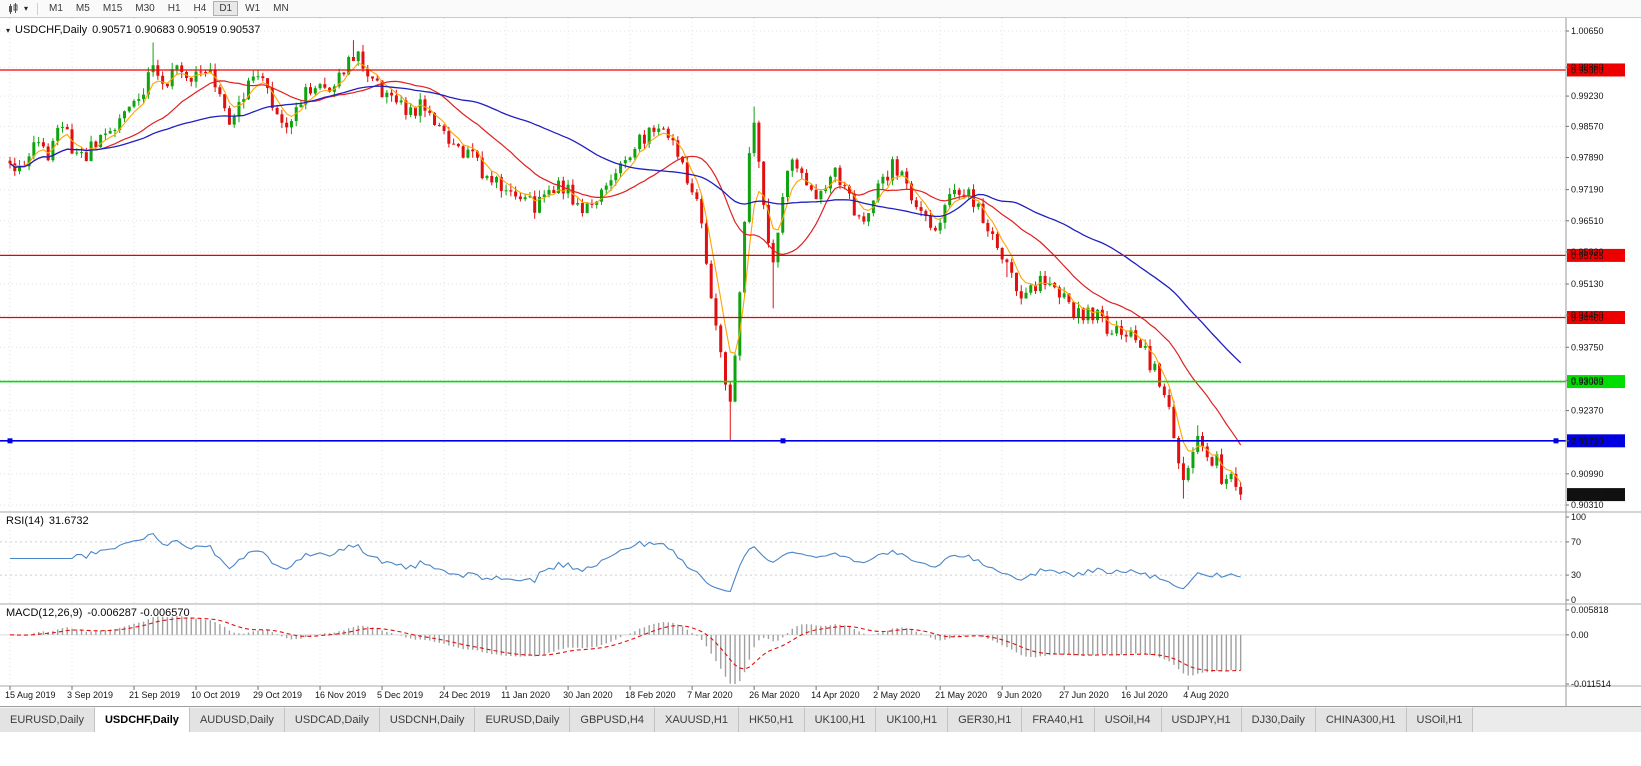  I want to click on timeframe-h4-button: H4, so click(200, 8).